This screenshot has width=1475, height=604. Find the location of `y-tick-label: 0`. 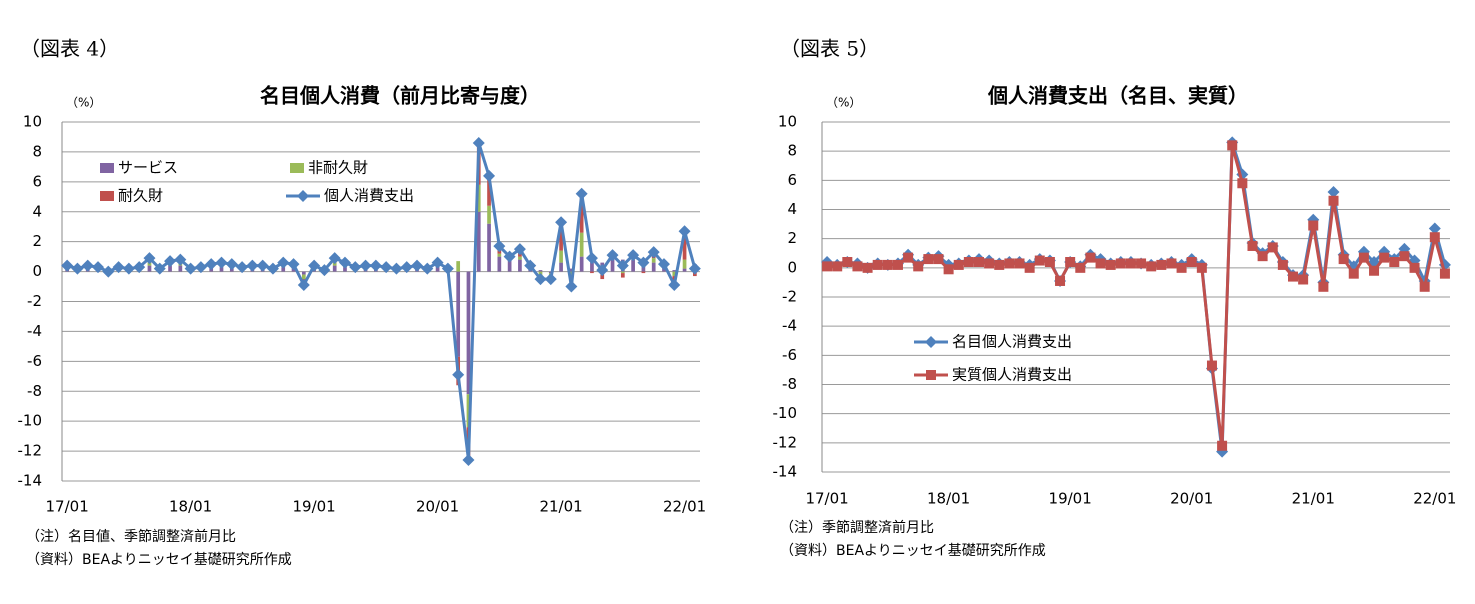

y-tick-label: 0 is located at coordinates (37, 271).